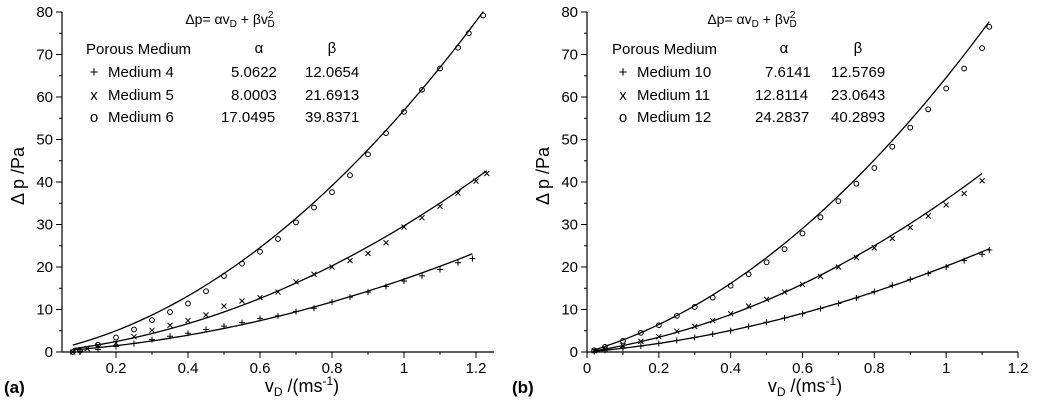 This screenshot has height=402, width=1038. What do you see at coordinates (674, 117) in the screenshot?
I see `table-medium-name: Medium 12` at bounding box center [674, 117].